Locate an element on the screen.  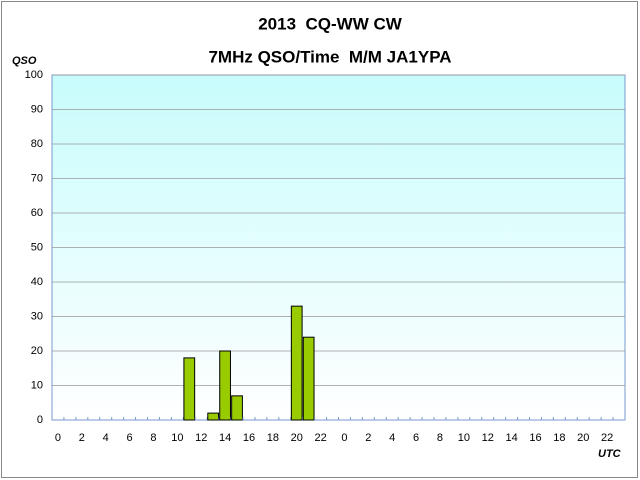
y-tick-label: 30 is located at coordinates (37, 316).